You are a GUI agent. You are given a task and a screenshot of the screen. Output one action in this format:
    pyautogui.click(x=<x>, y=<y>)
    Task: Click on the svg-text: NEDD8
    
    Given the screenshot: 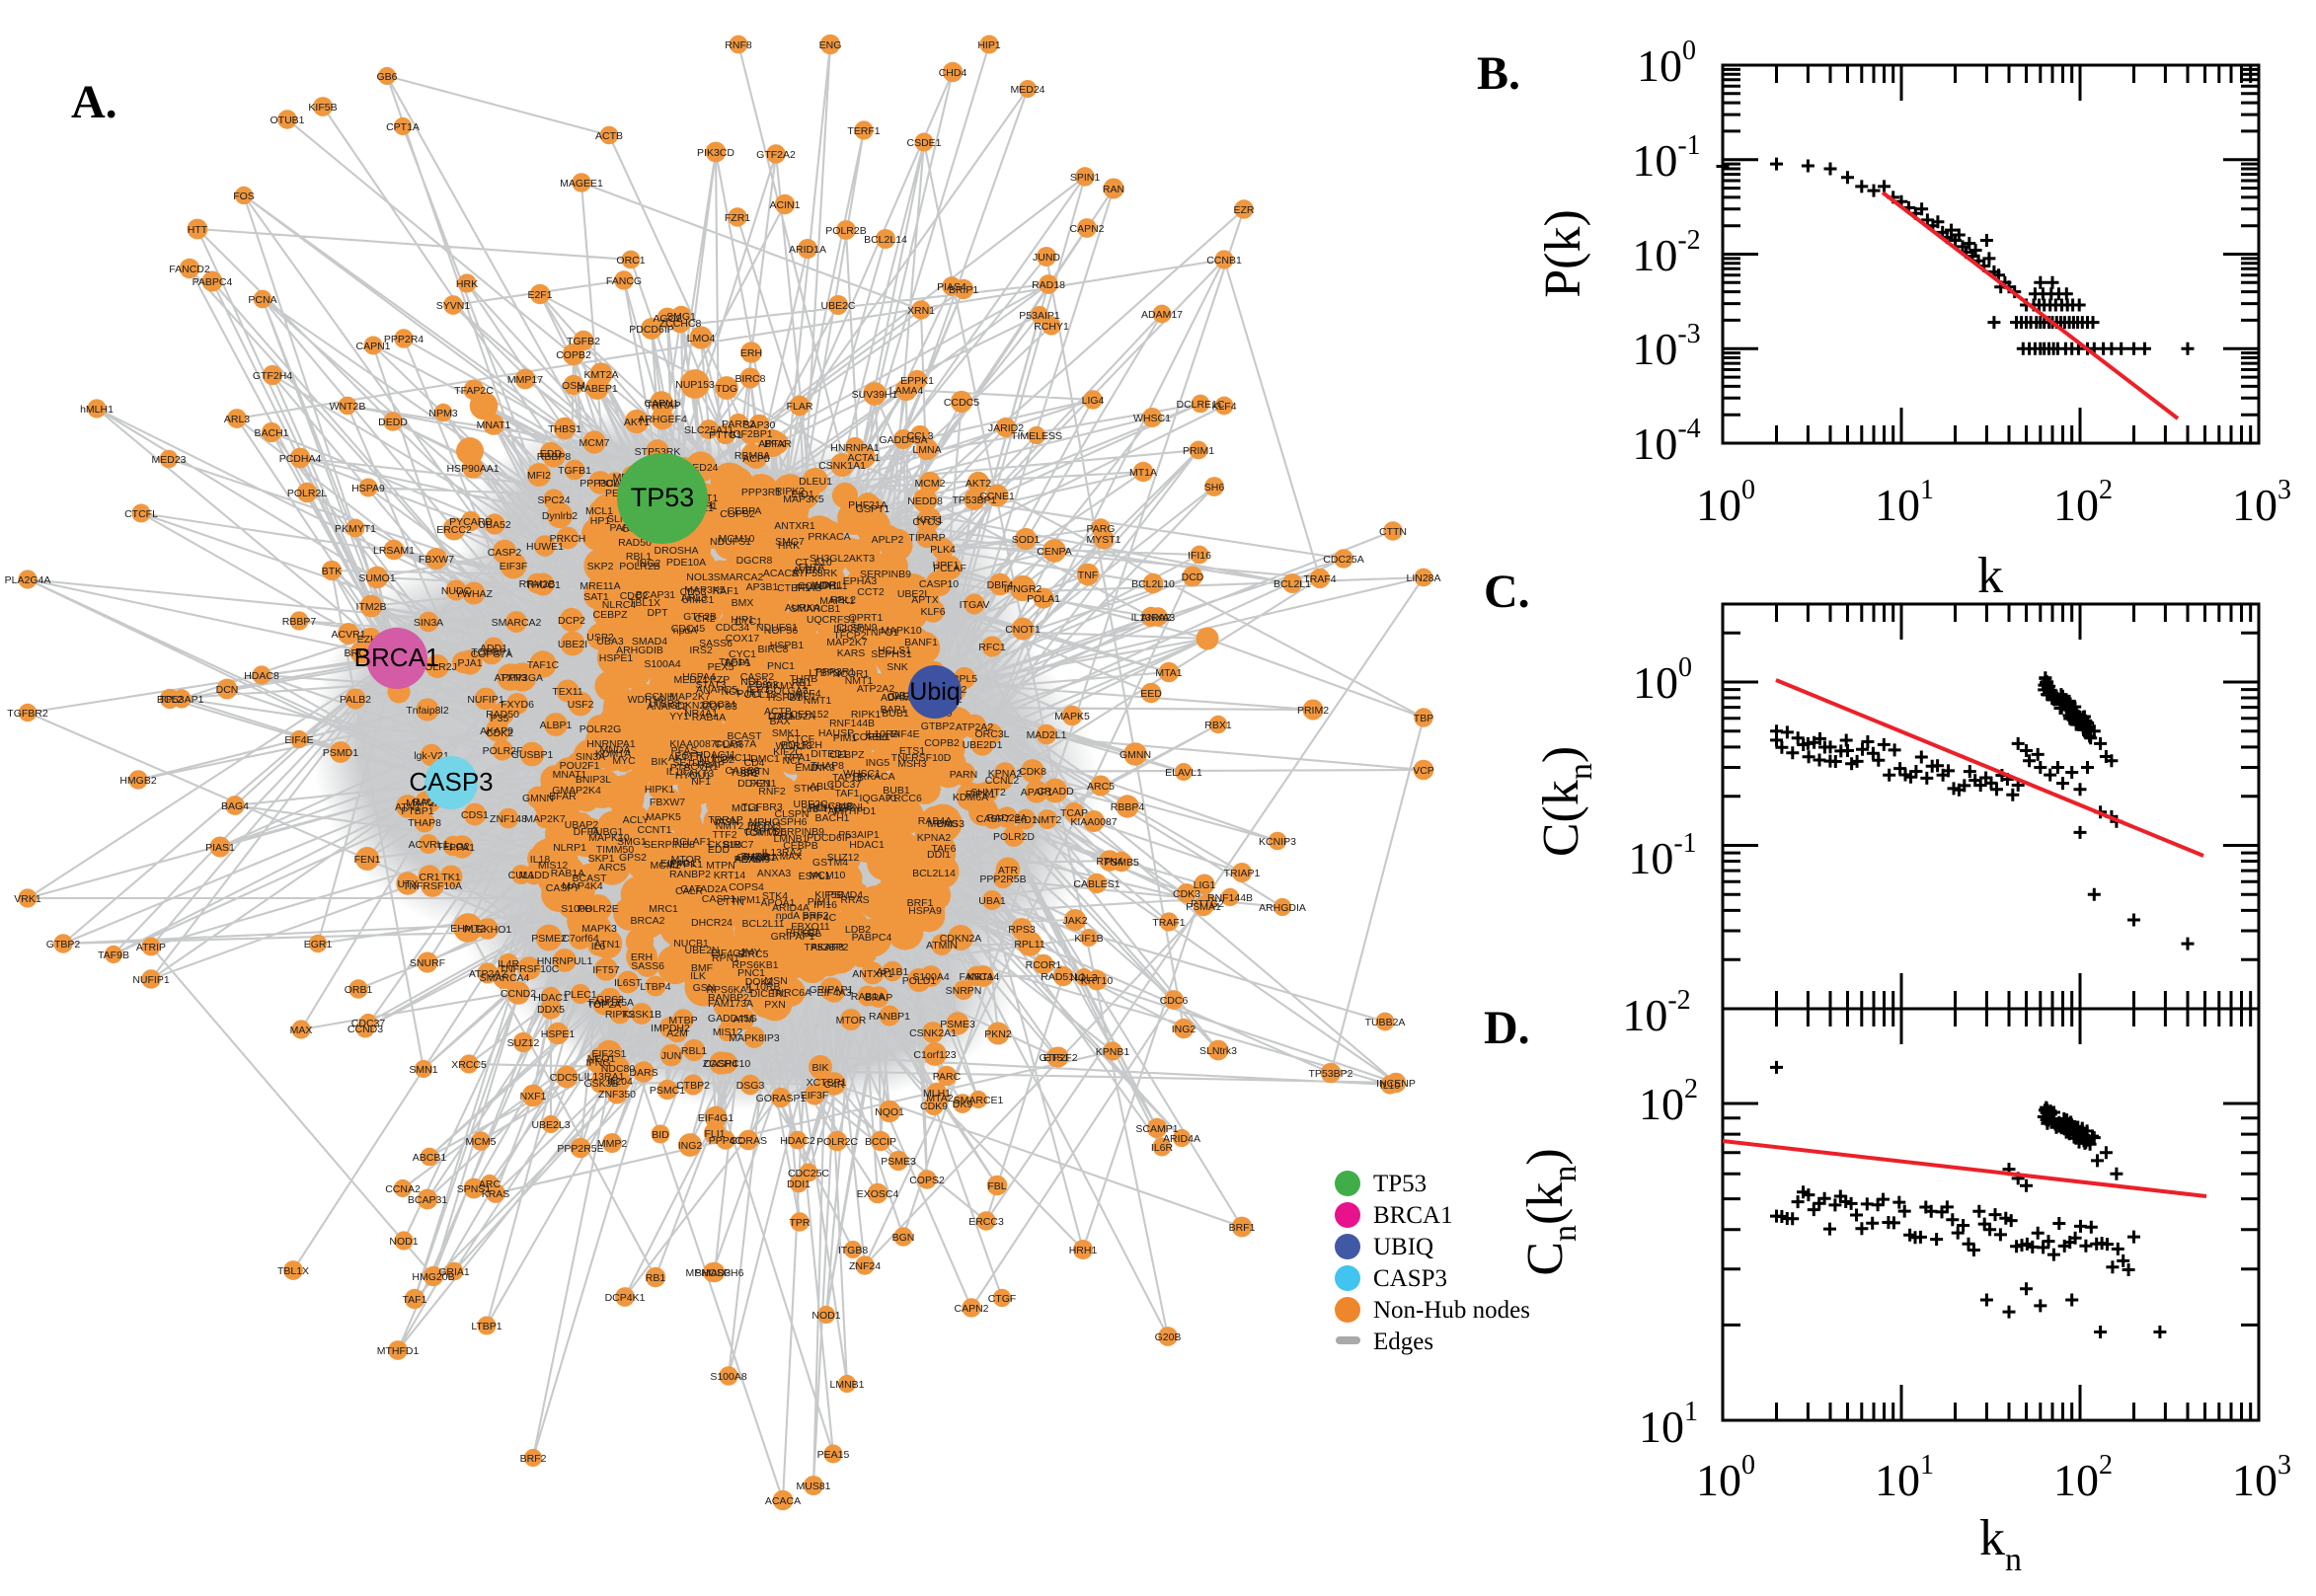 What is the action you would take?
    pyautogui.click(x=925, y=501)
    